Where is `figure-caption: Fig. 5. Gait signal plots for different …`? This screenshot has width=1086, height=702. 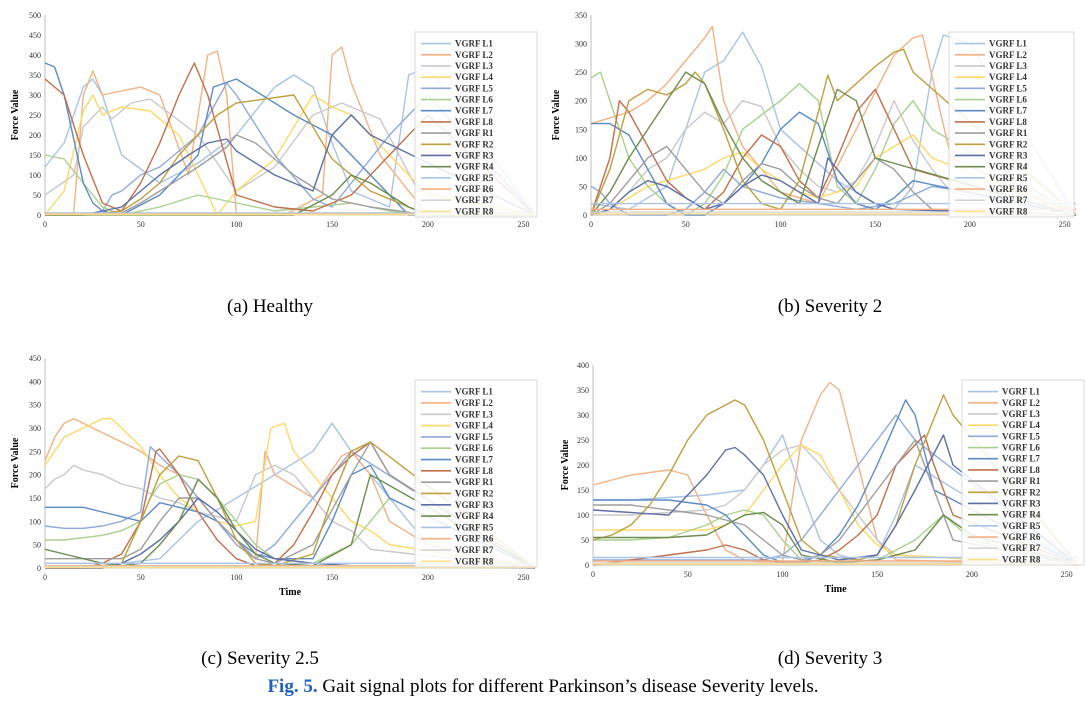
figure-caption: Fig. 5. Gait signal plots for different … is located at coordinates (543, 687).